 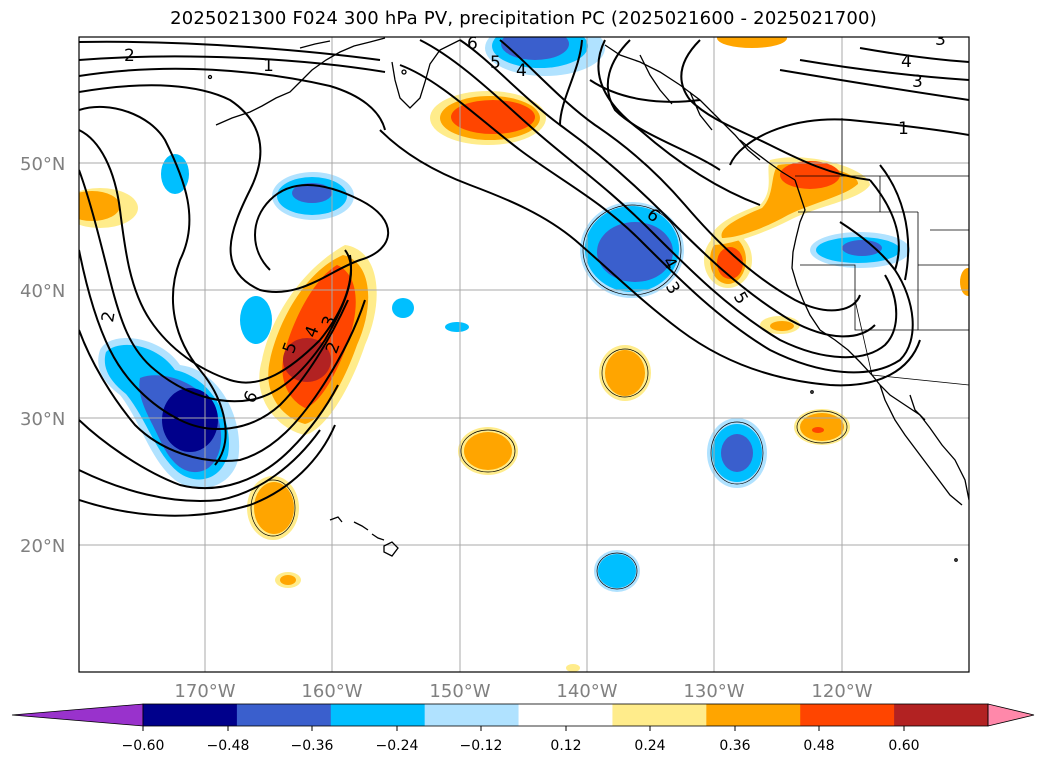 What do you see at coordinates (42, 164) in the screenshot?
I see `lat-label: 50°N` at bounding box center [42, 164].